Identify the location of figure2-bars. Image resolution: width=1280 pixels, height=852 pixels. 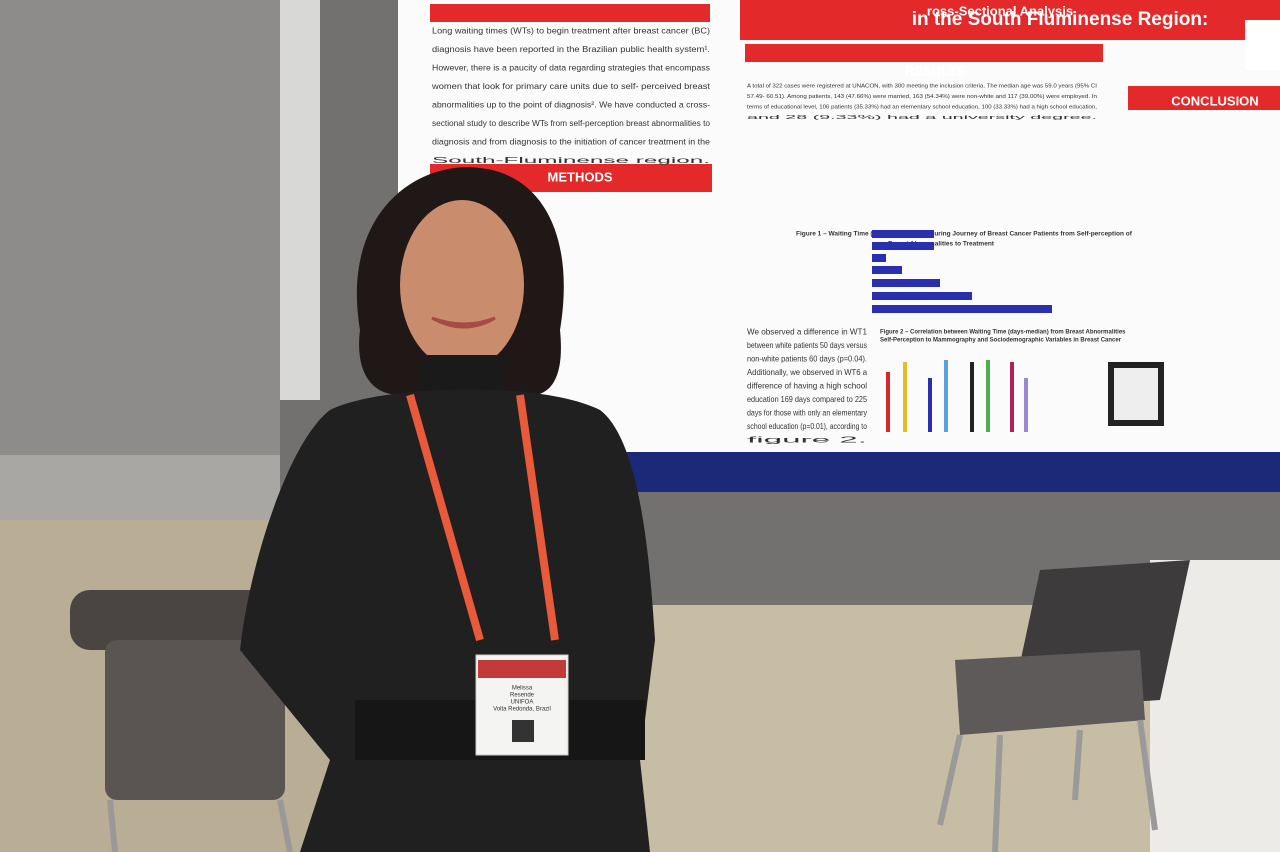
(957, 396).